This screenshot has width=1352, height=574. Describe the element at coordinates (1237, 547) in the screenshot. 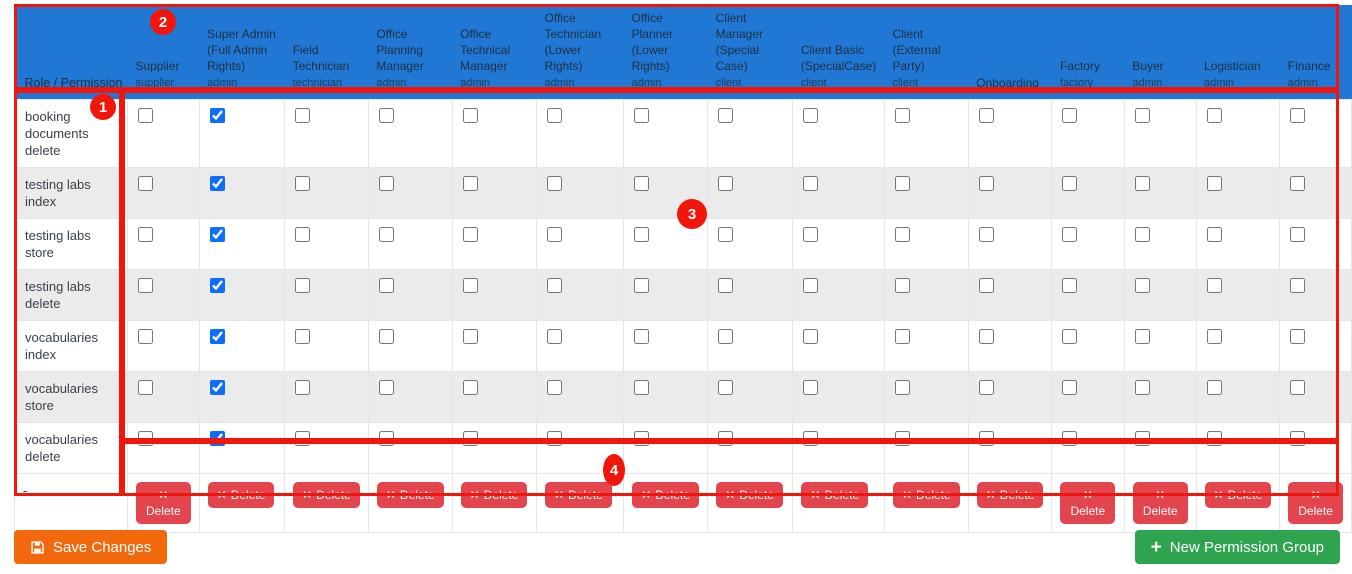

I see `new-permission-group-button: + New Permission Group` at that location.